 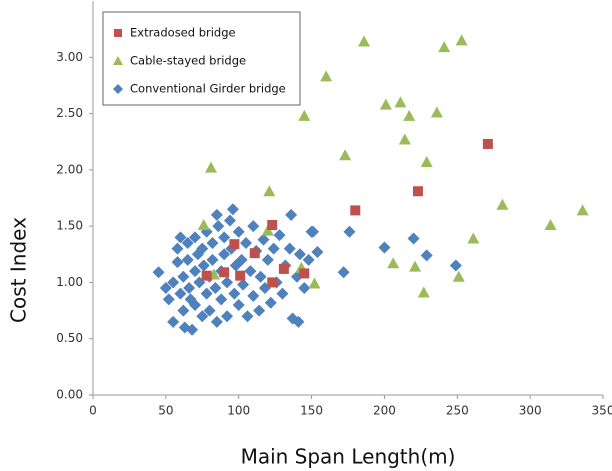 I want to click on legend-label: Cable-stayed bridge, so click(x=188, y=61).